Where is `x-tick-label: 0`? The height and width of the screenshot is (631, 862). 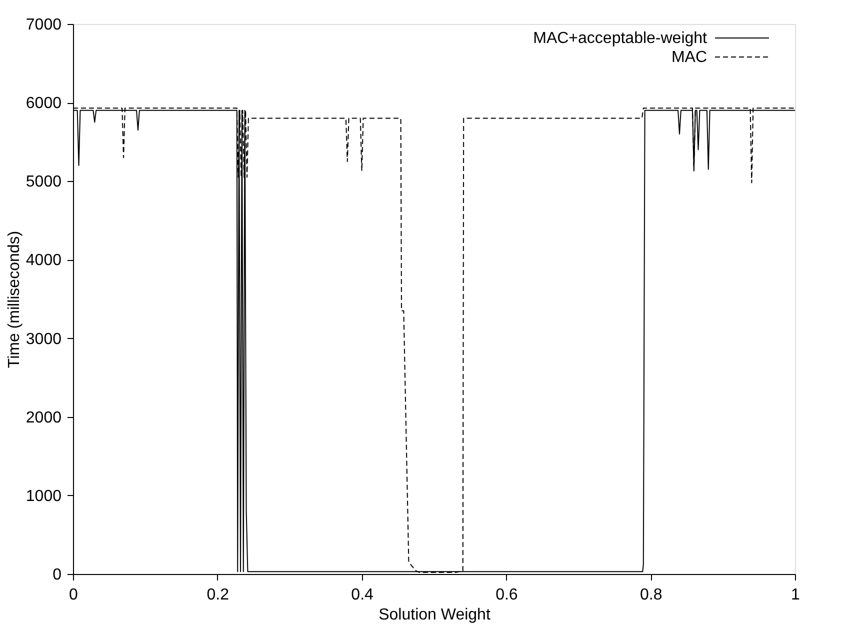
x-tick-label: 0 is located at coordinates (73, 595).